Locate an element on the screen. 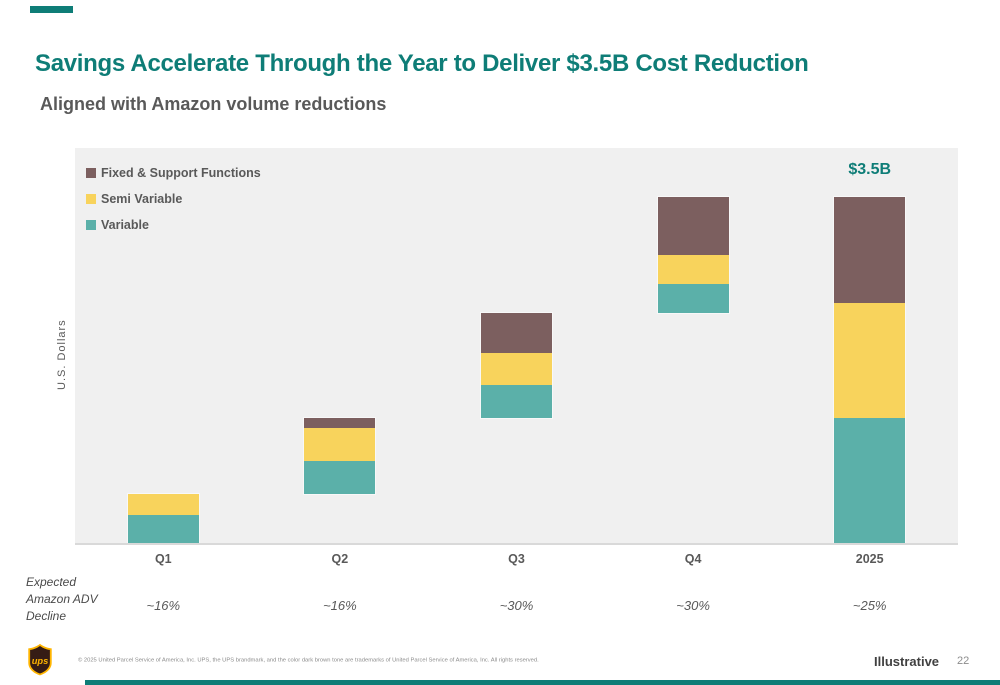  bar-q1 is located at coordinates (163, 519).